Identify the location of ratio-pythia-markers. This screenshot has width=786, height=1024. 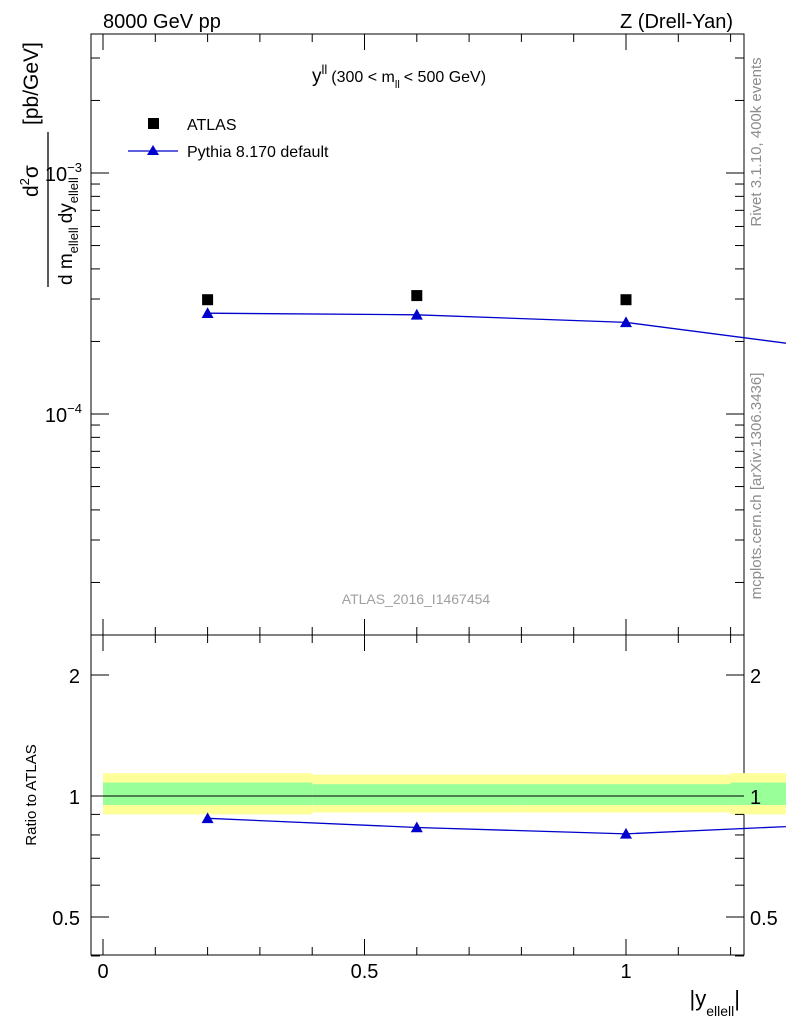
(416, 825).